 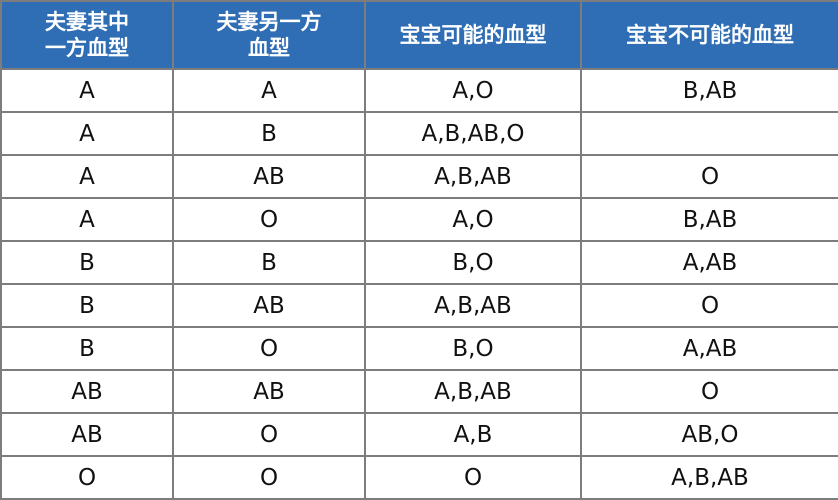 What do you see at coordinates (709, 434) in the screenshot?
I see `impossible-types-cell: AB,O` at bounding box center [709, 434].